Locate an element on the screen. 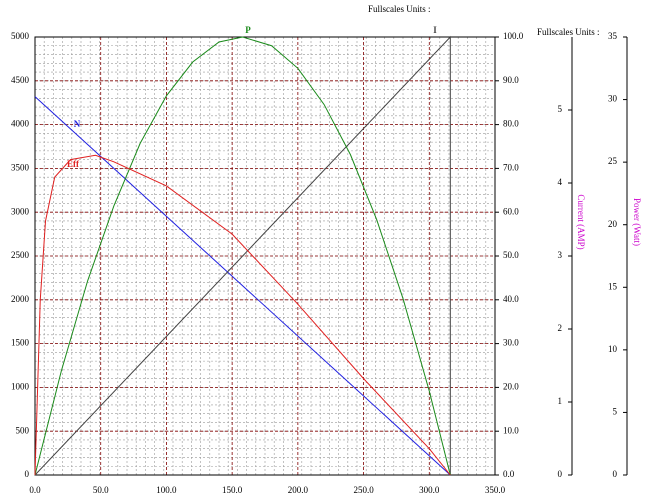 This screenshot has width=658, height=504. tick-label: 25 is located at coordinates (613, 161).